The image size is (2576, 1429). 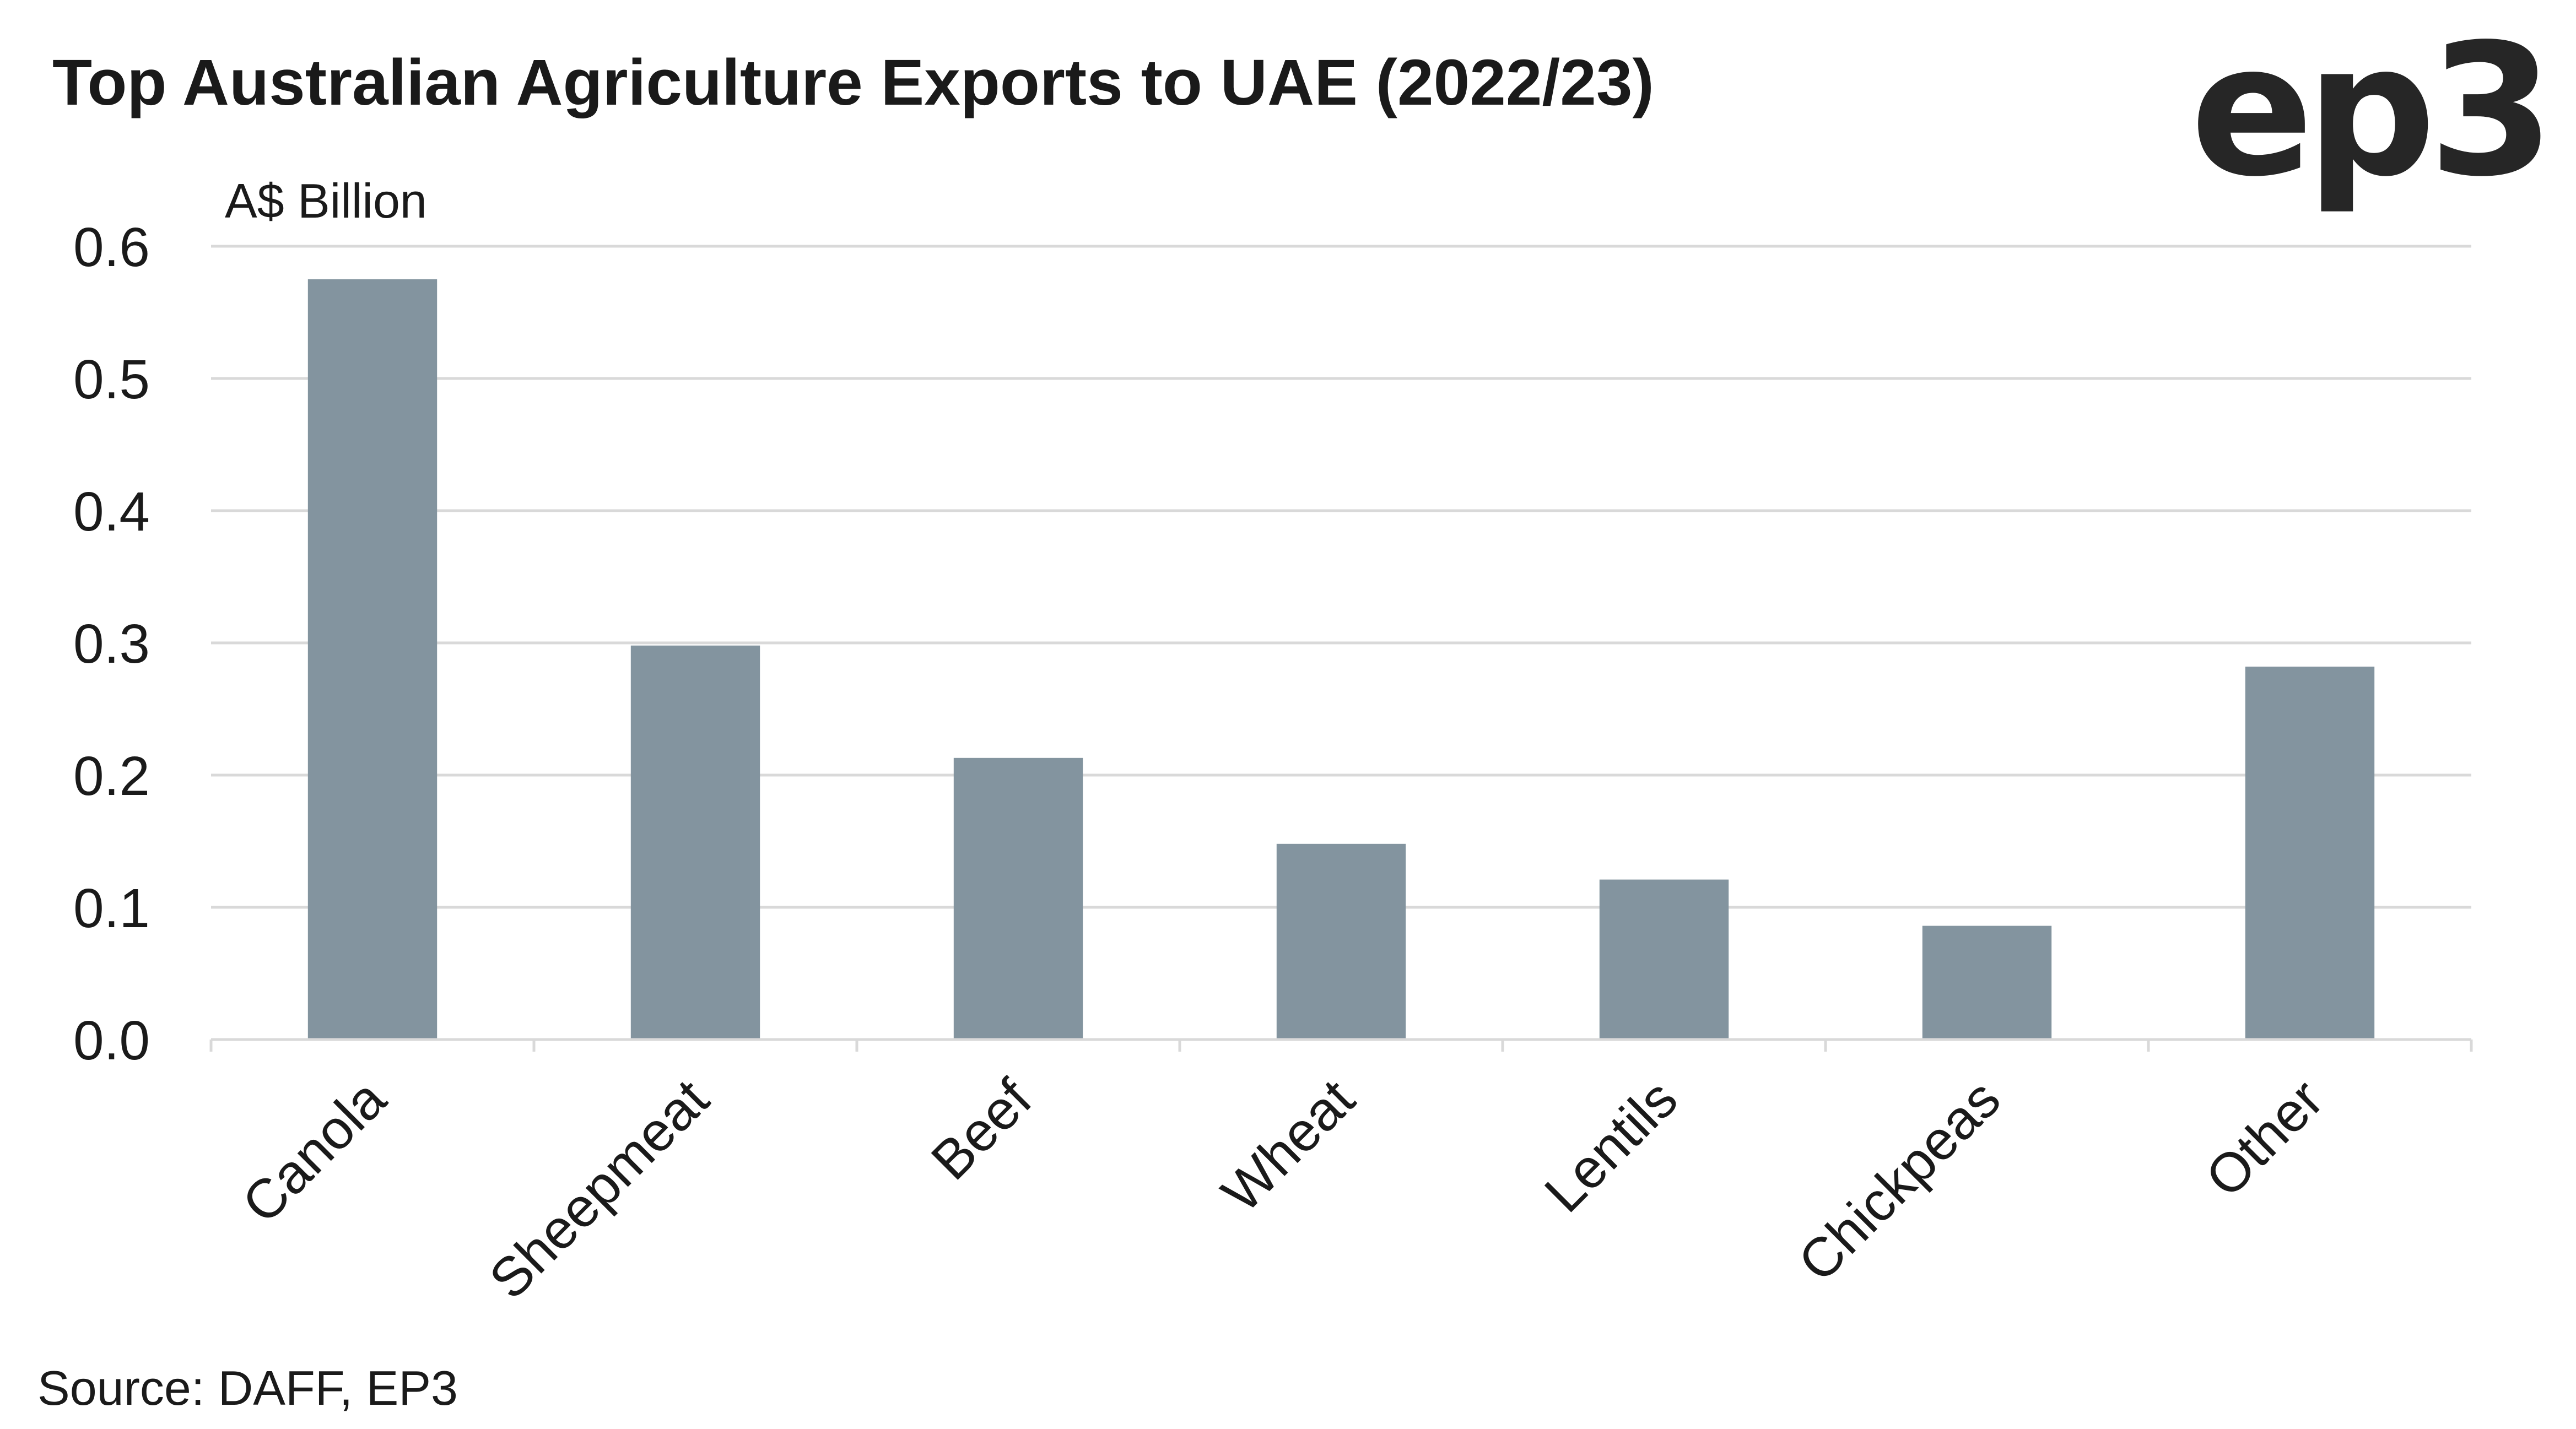 I want to click on y-axis-unit-label: A$ Billion, so click(x=326, y=201).